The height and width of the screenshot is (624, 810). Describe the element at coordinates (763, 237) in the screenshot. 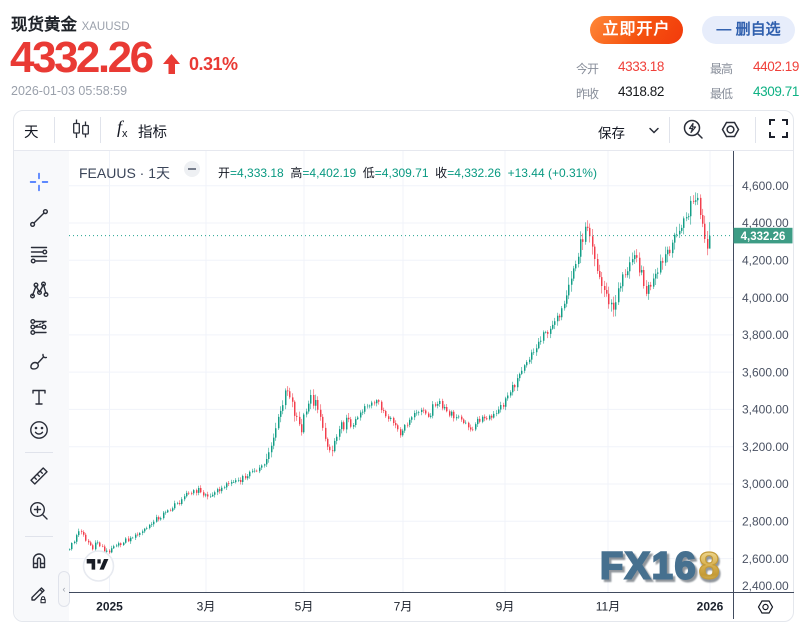

I see `svg-text: 4,332.26` at that location.